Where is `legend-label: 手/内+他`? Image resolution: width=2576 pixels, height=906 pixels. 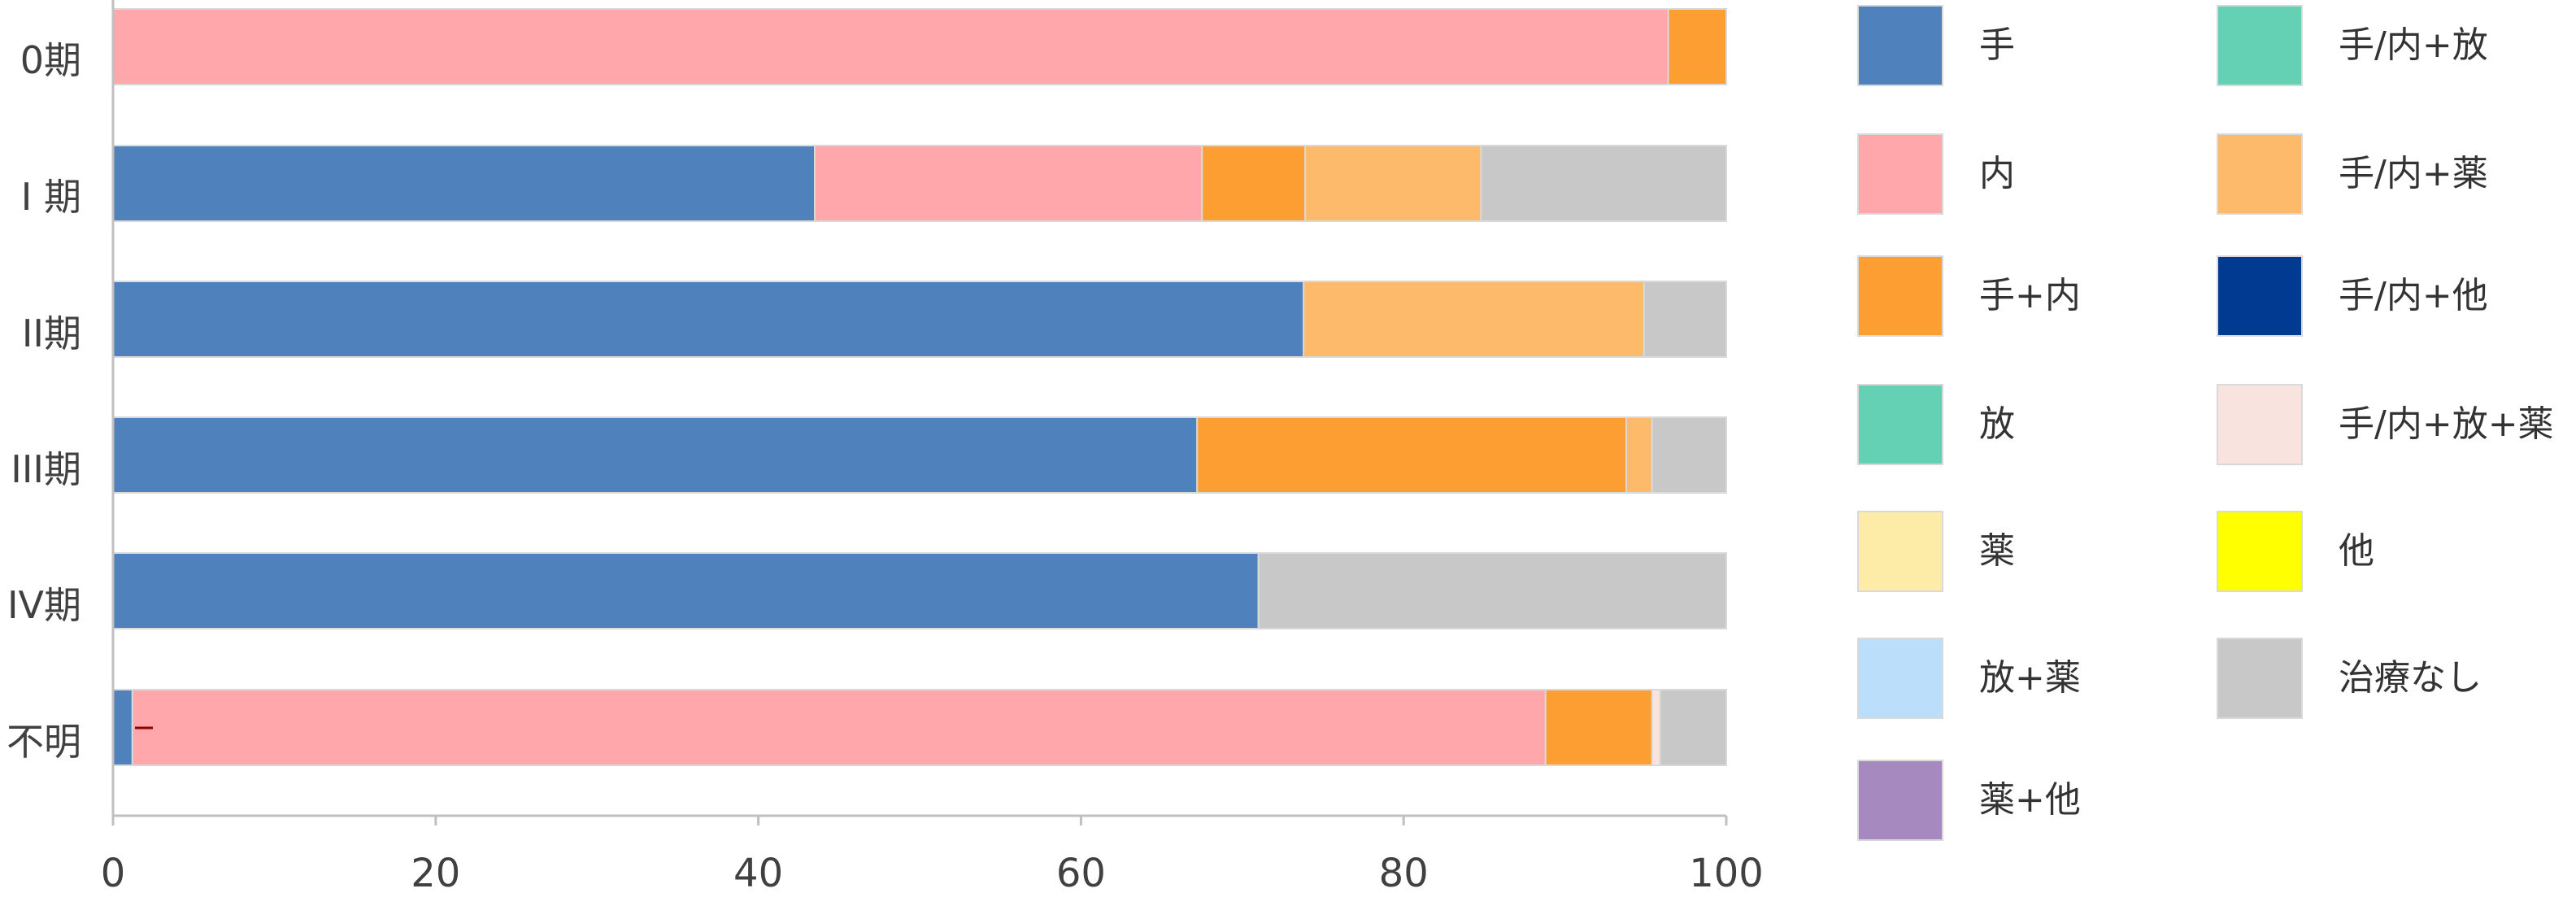 legend-label: 手/内+他 is located at coordinates (2413, 295).